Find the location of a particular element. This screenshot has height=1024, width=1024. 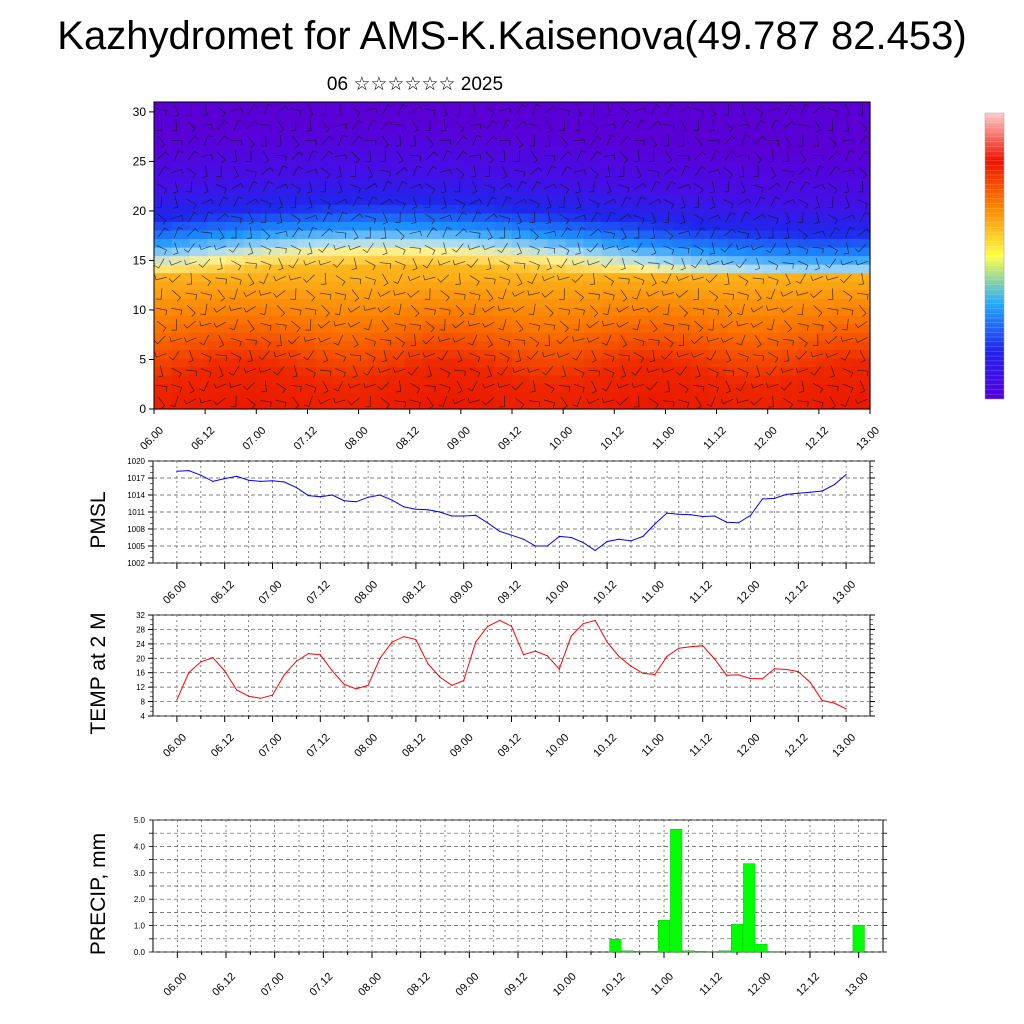

temp-time-label: 12.00 is located at coordinates (749, 746).